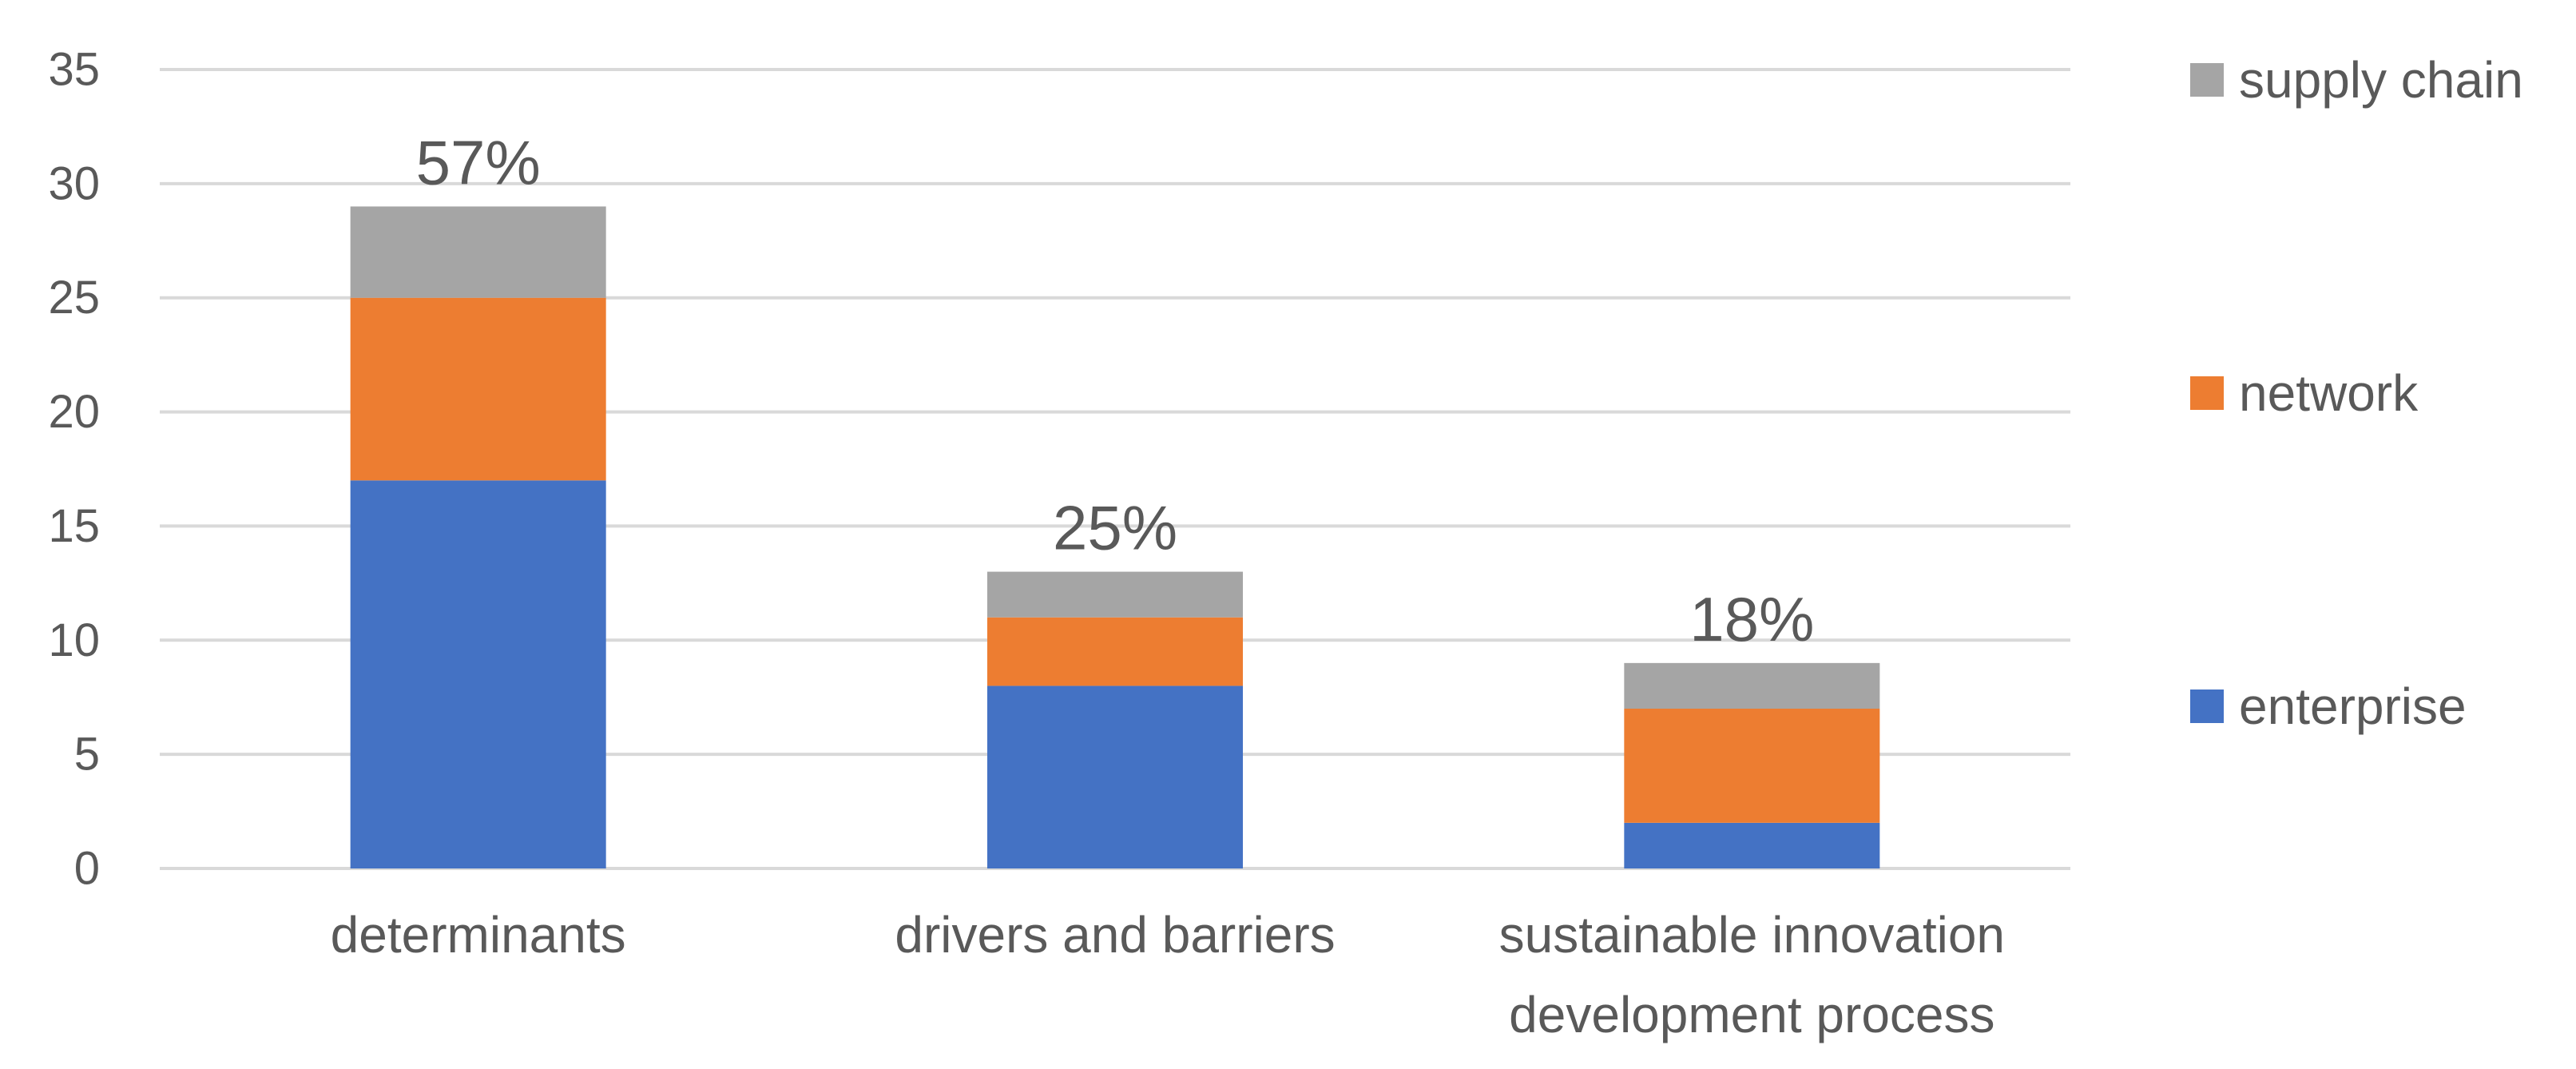  I want to click on y-axis-tick-labels: 0 5 10 15 20 25 30 35, so click(74, 469).